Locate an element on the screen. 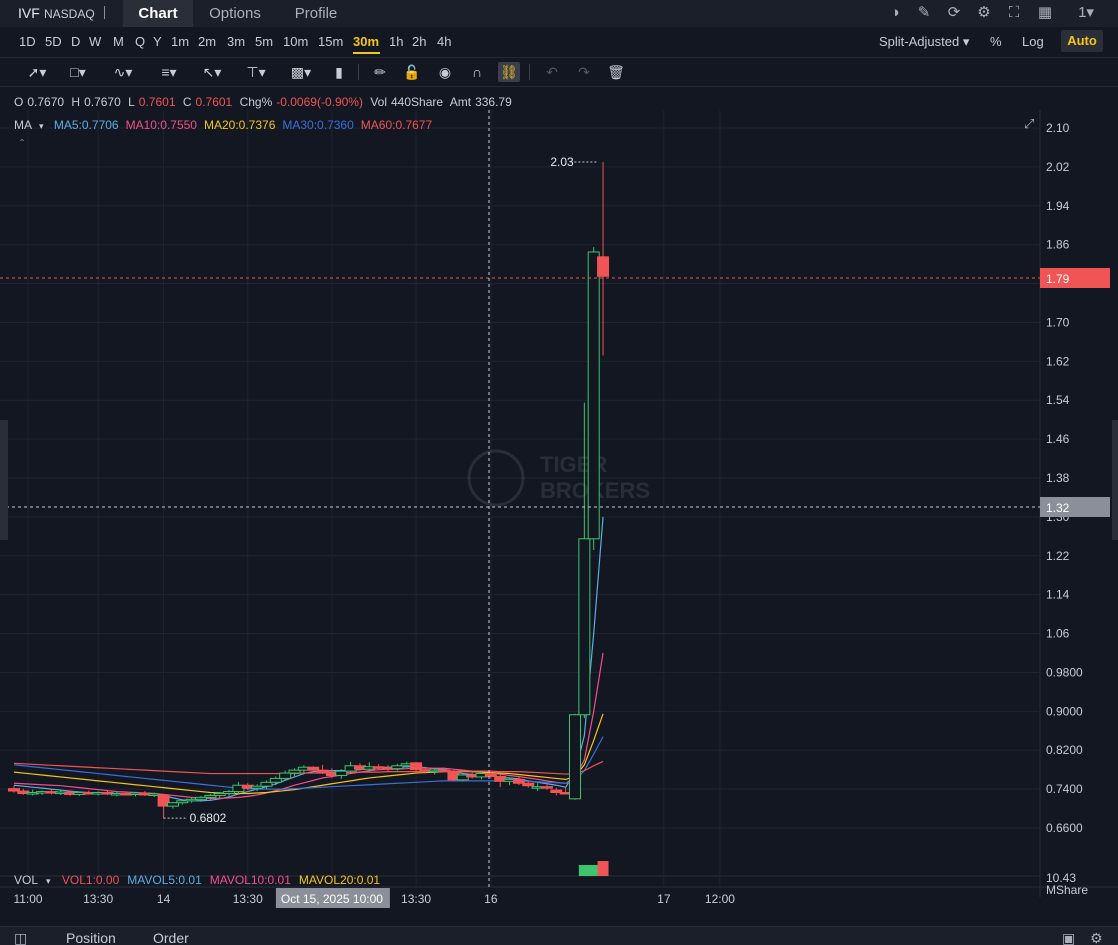 The width and height of the screenshot is (1118, 945). timeframe-bar is located at coordinates (559, 42).